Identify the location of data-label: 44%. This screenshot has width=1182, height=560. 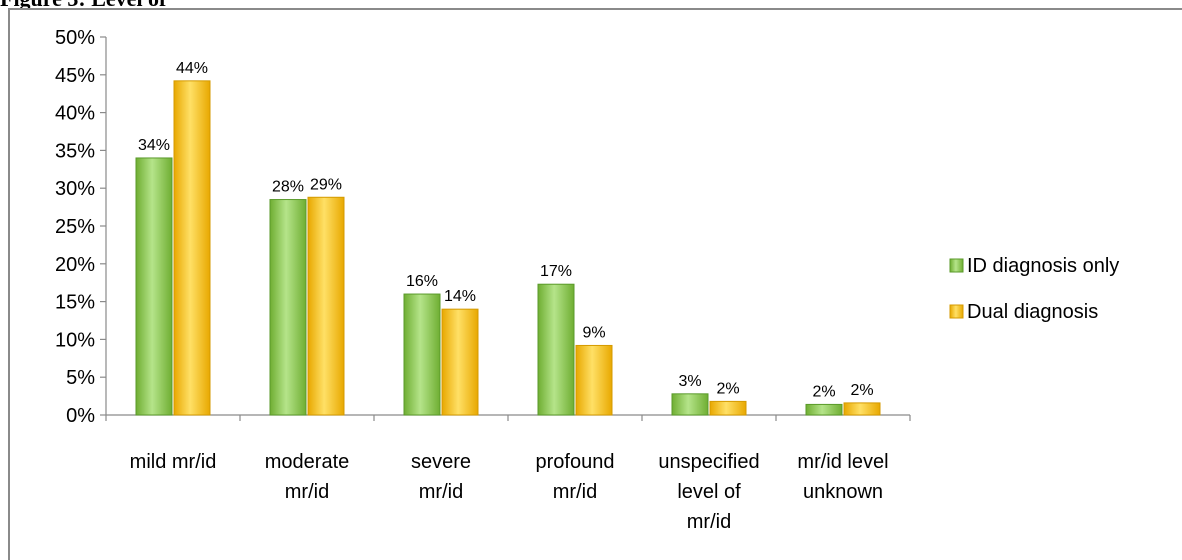
(192, 68).